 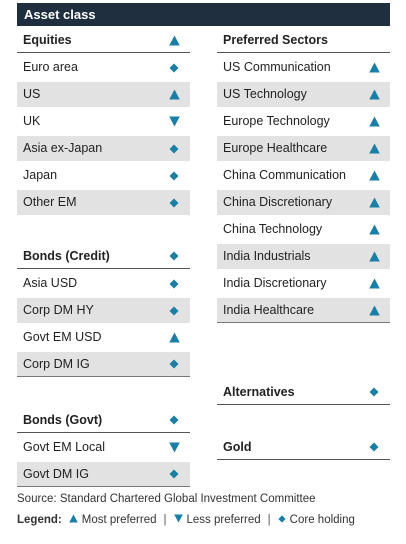 I want to click on asset-label: Asia ex-Japan, so click(x=63, y=148).